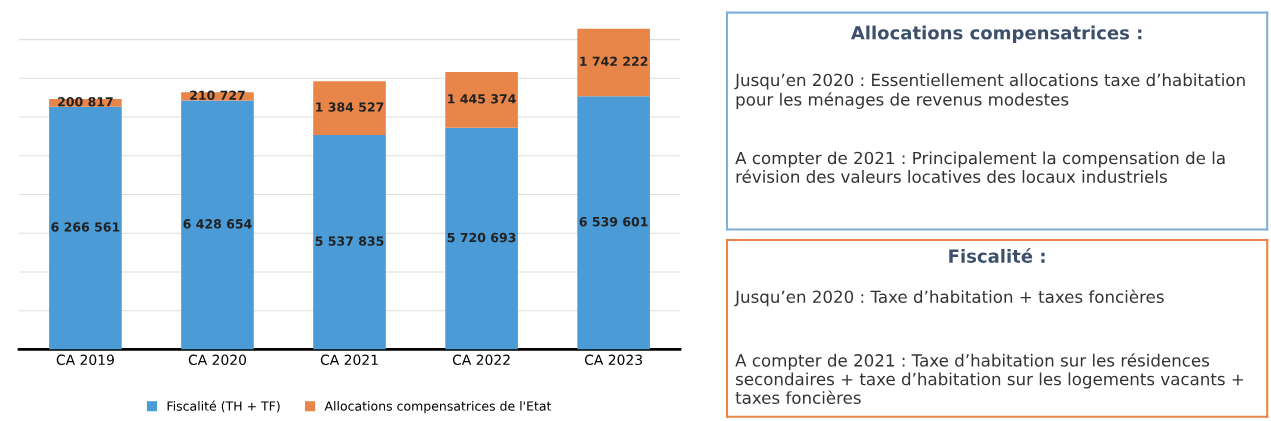 The height and width of the screenshot is (421, 1271). Describe the element at coordinates (85, 102) in the screenshot. I see `data-label: 200 817` at that location.